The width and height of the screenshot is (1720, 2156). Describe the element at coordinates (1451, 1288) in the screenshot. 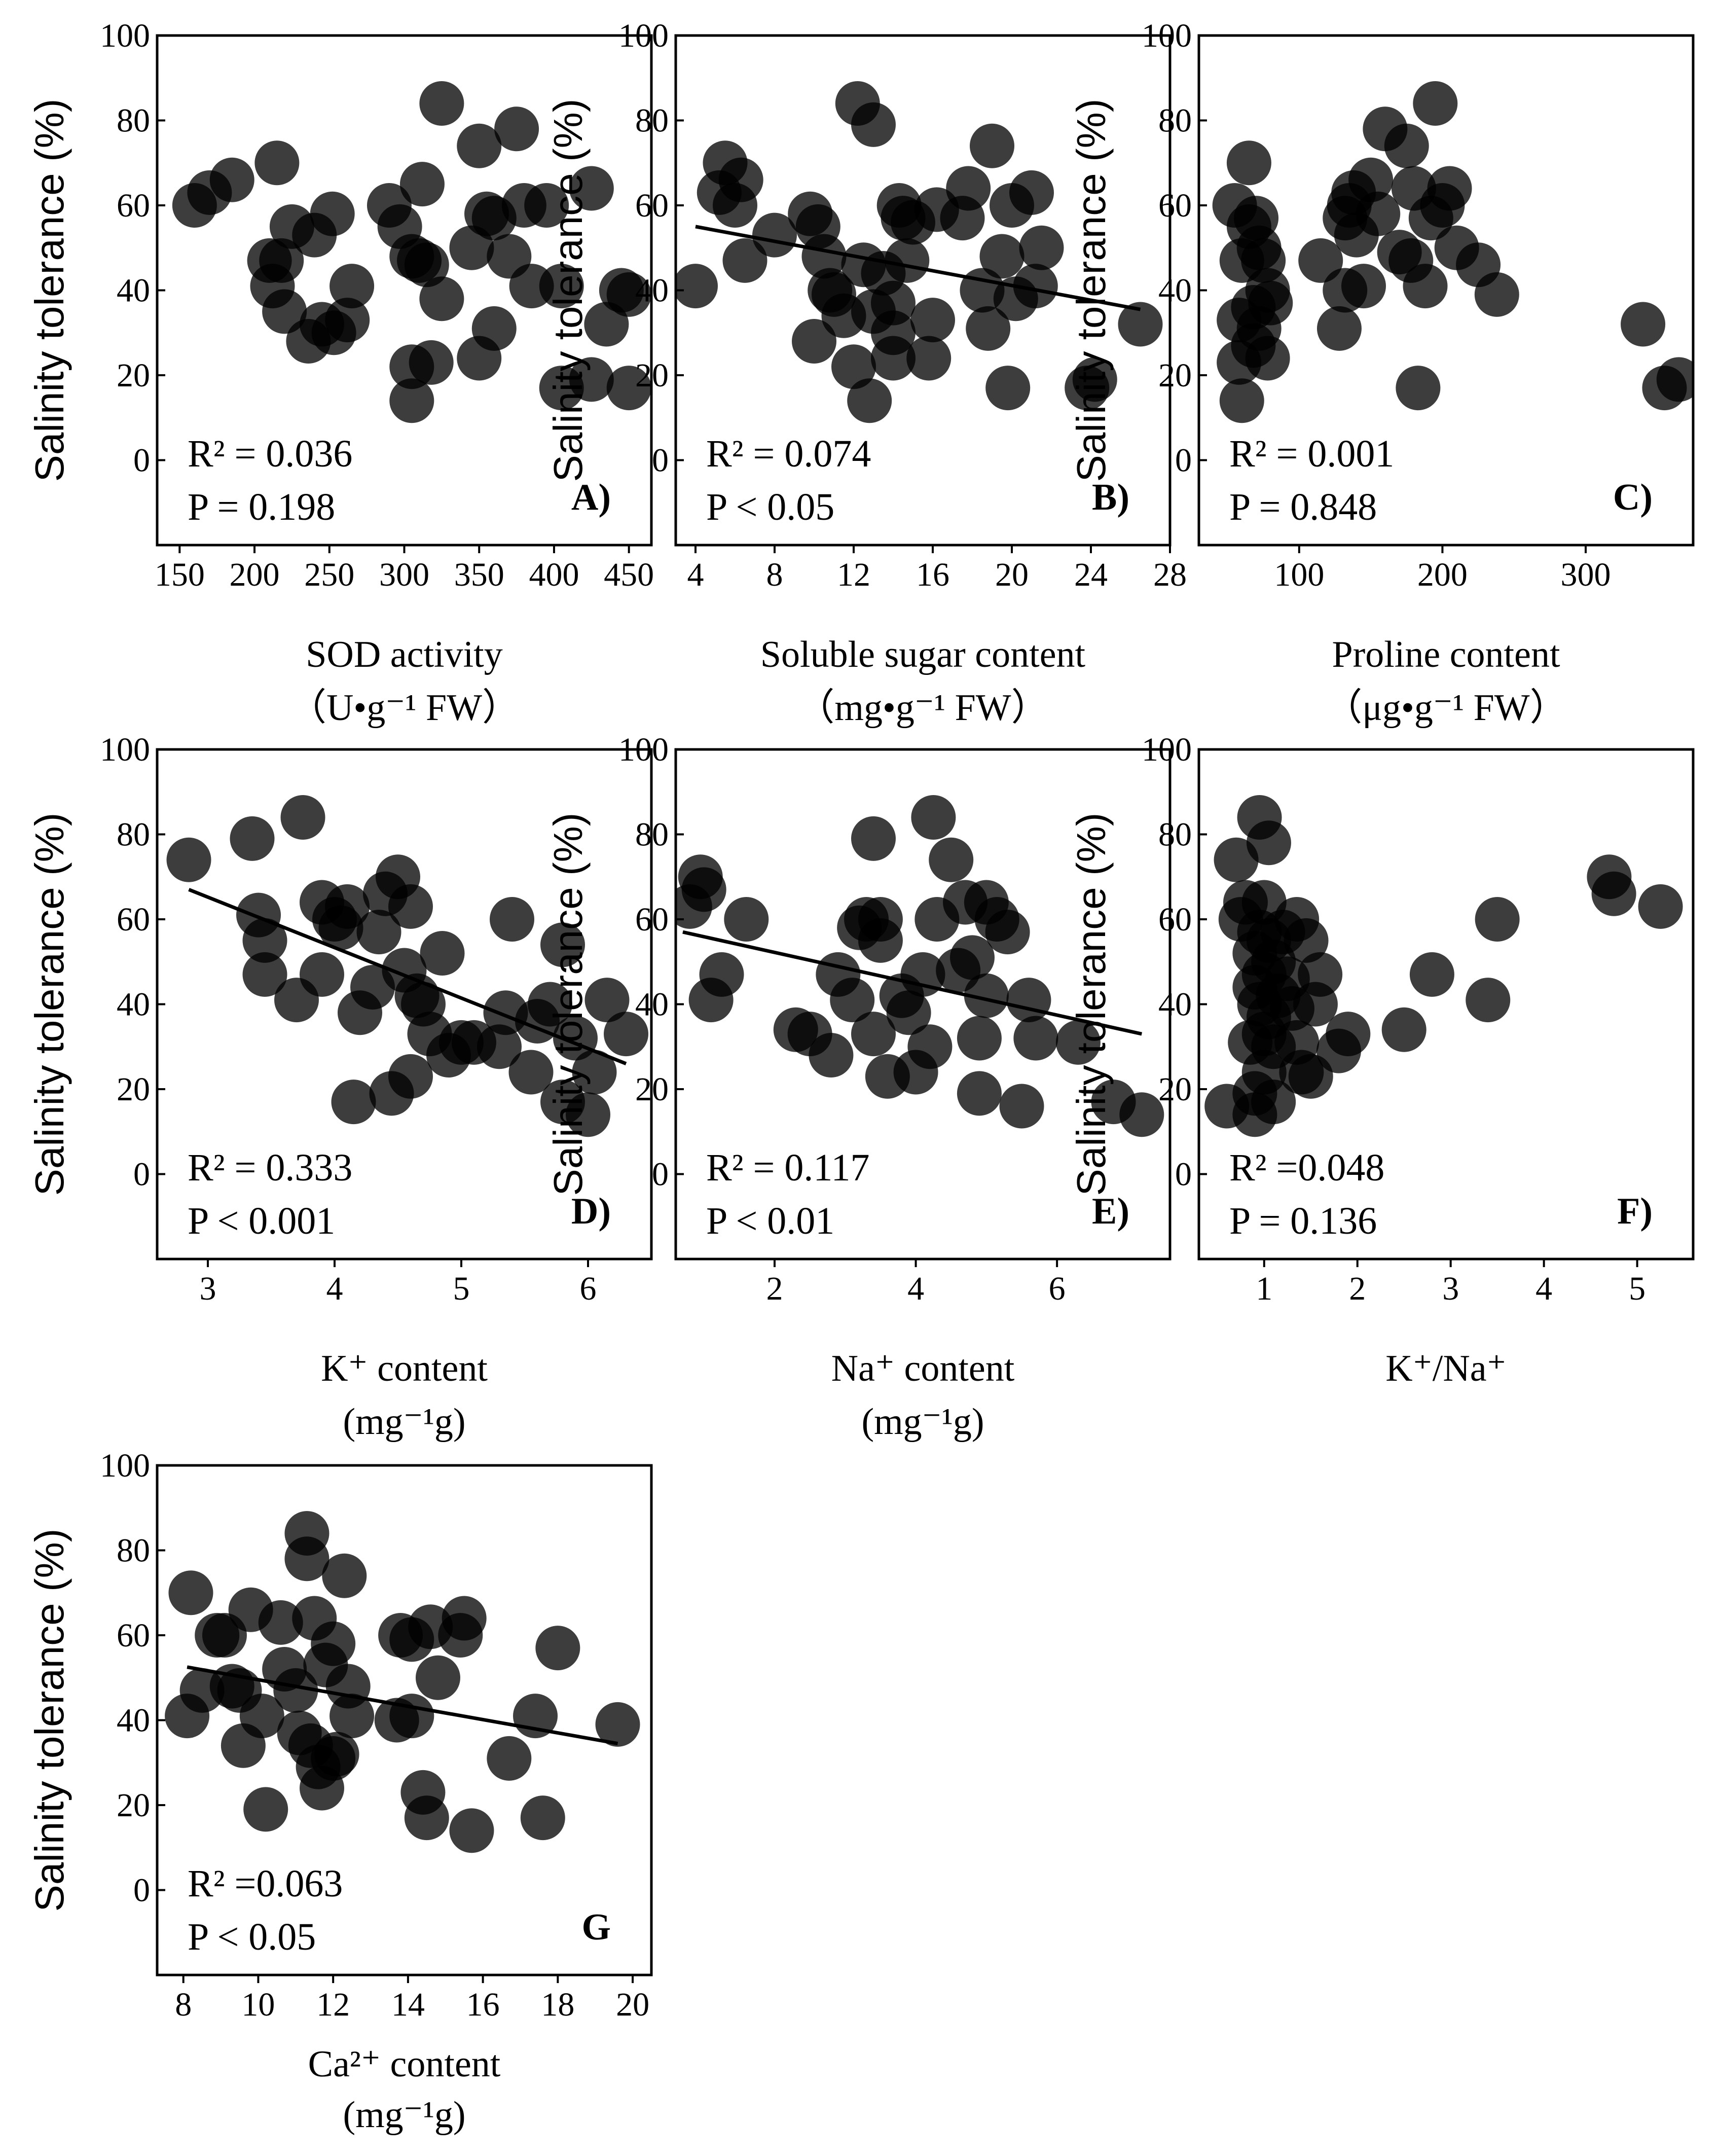

I see `x-tick-label: 3` at that location.